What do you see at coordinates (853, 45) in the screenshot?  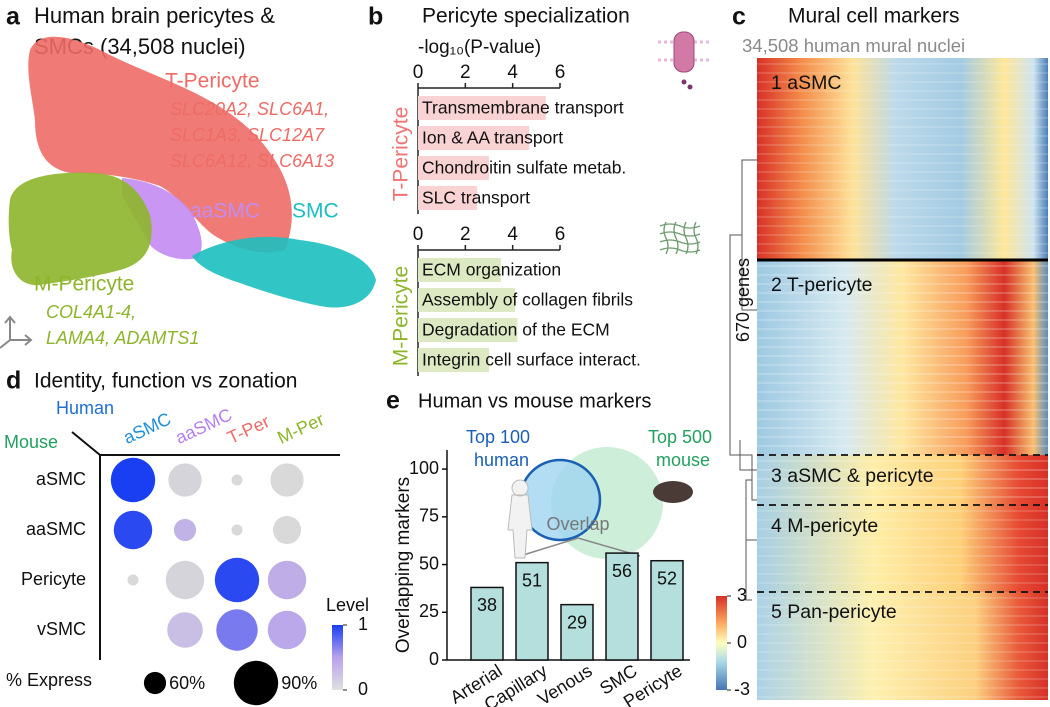 I see `chart-subtitle: 34,508 human mural nuclei` at bounding box center [853, 45].